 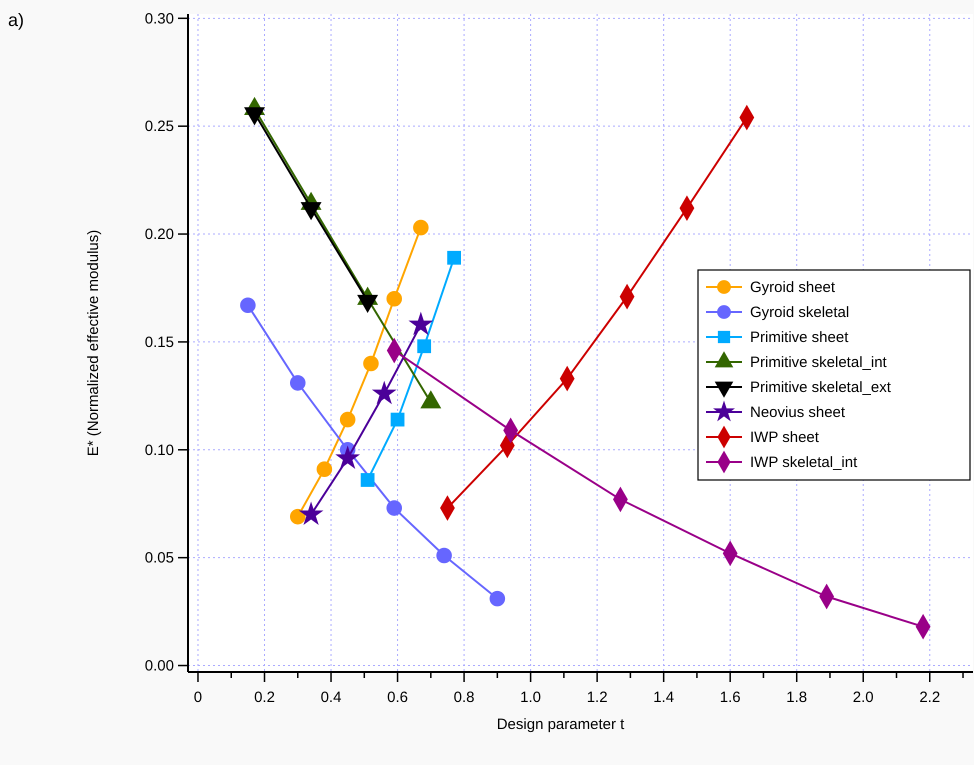 I want to click on legend-label: Primitive skeletal_ext, so click(x=821, y=387).